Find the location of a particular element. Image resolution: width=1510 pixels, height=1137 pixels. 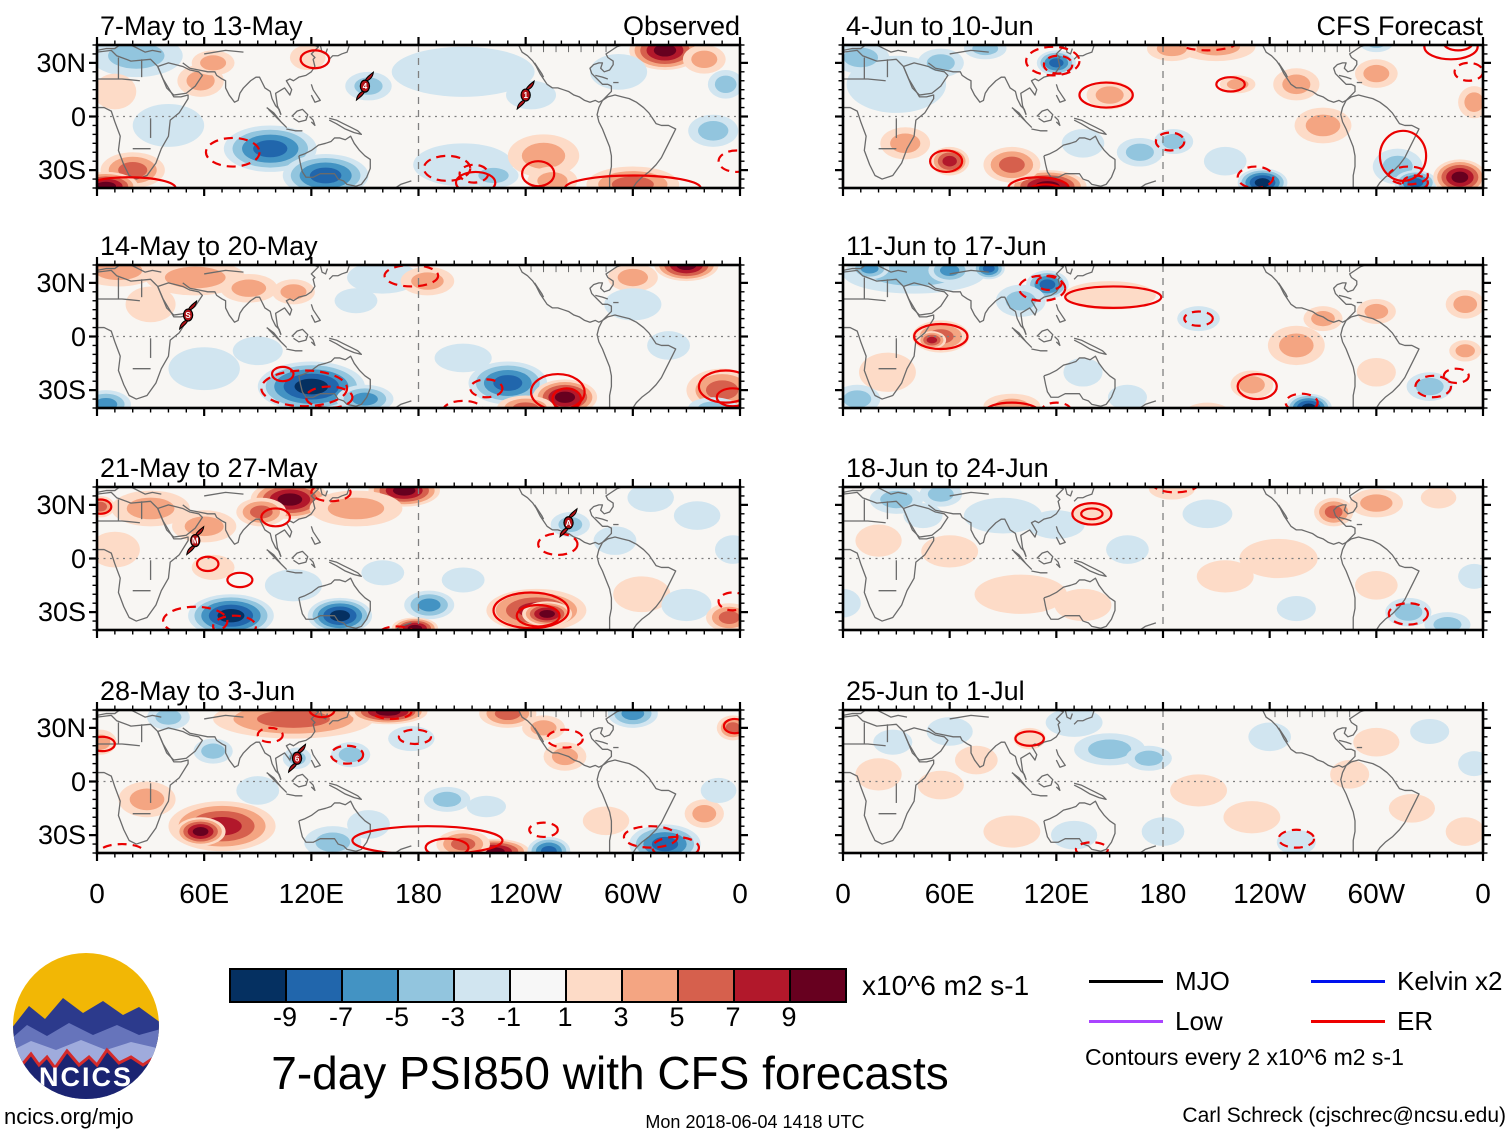

panel-title: 21-May to 27-May is located at coordinates (209, 468).